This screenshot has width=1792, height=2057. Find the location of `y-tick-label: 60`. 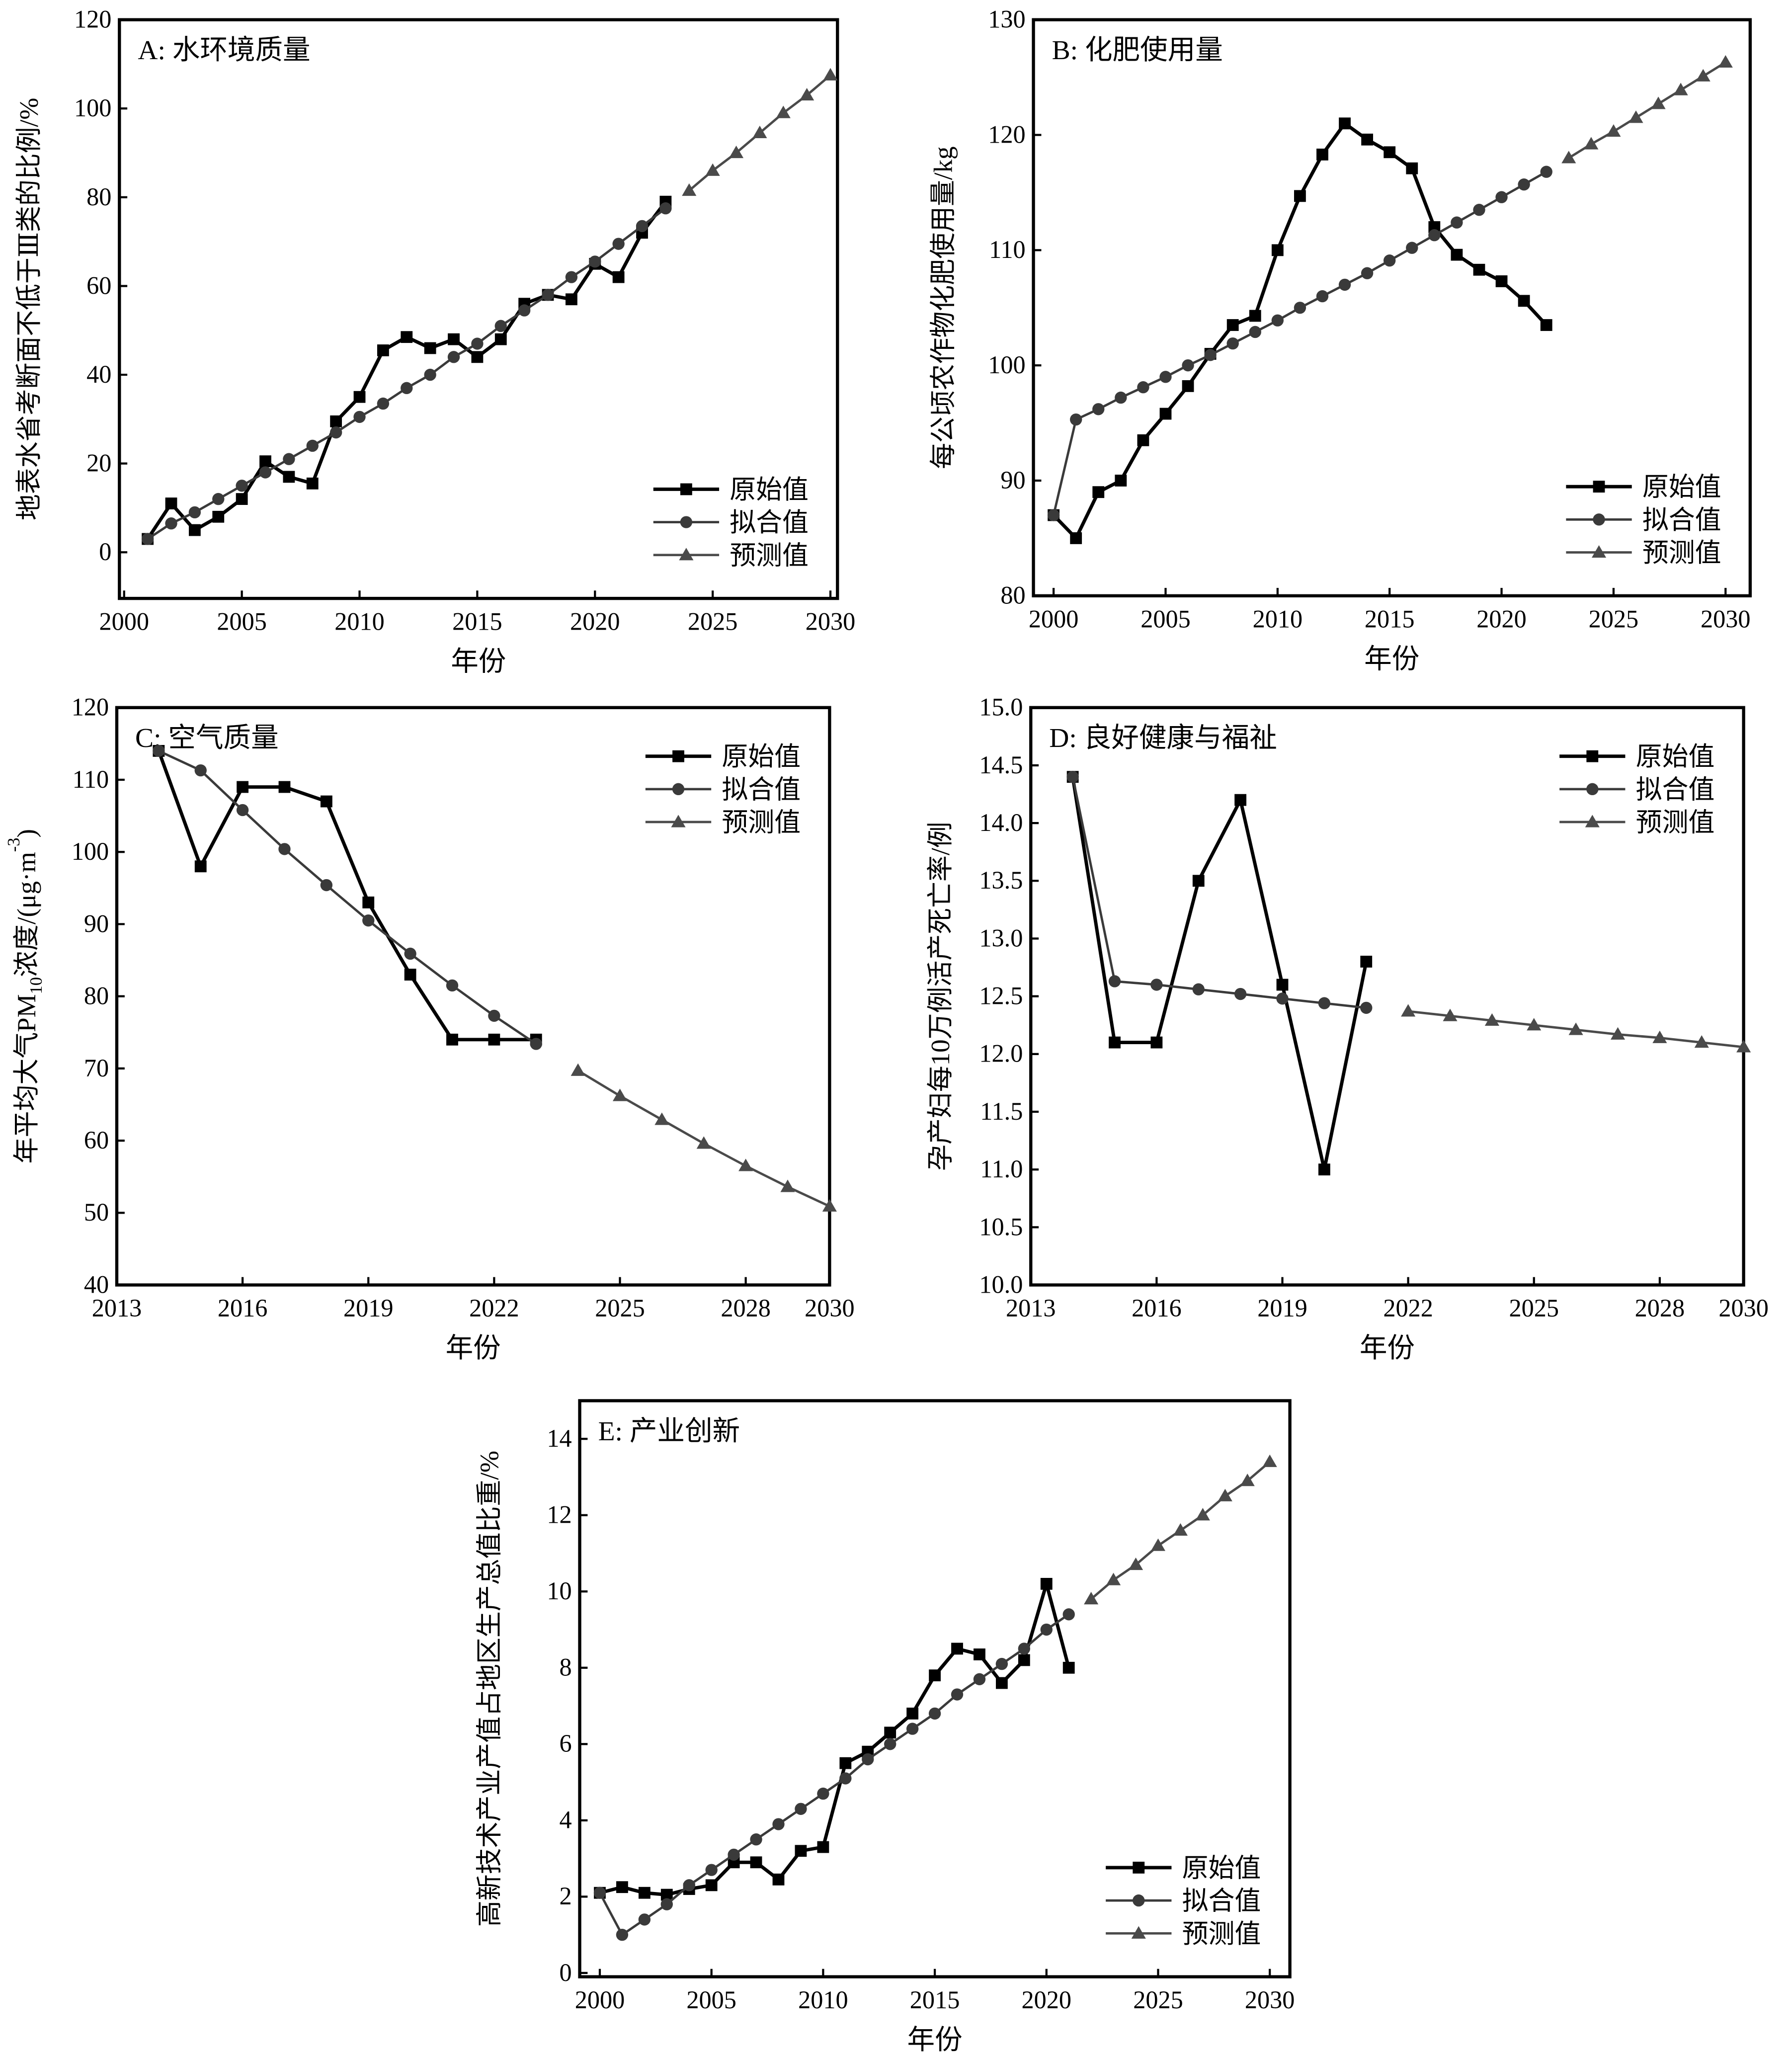

y-tick-label: 60 is located at coordinates (96, 1140).